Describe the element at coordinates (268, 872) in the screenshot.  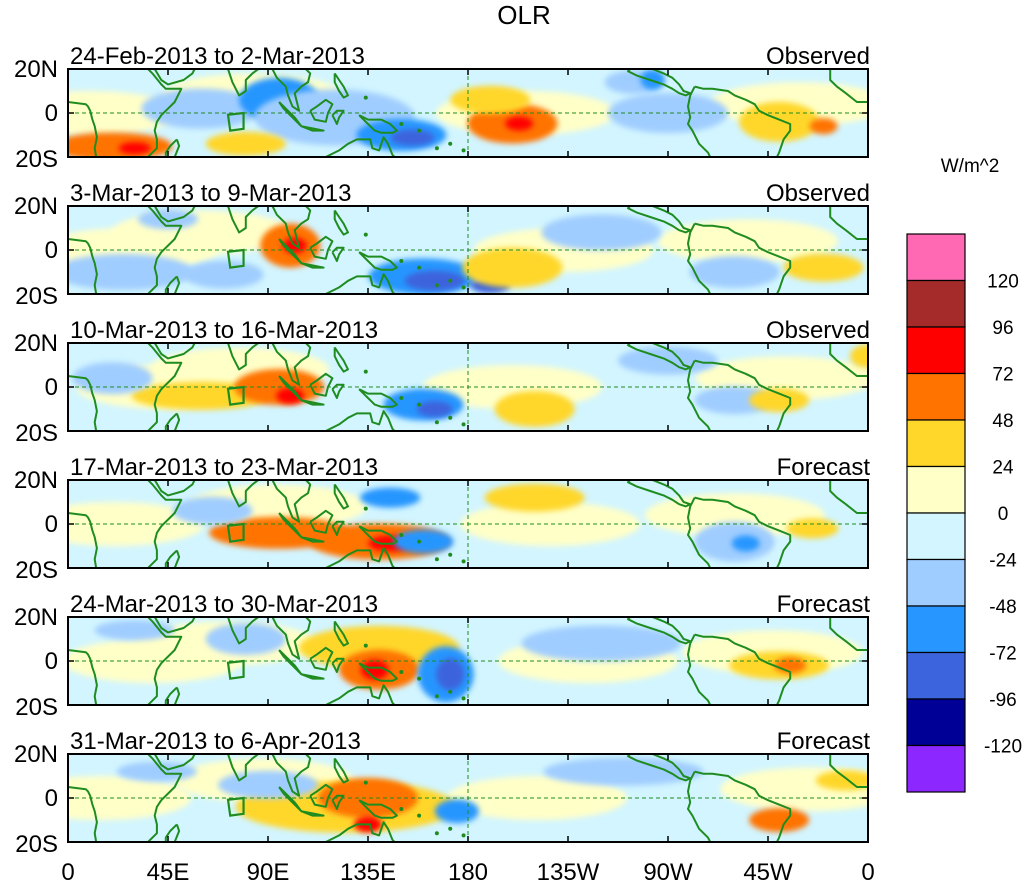
I see `lon-label: 90E` at that location.